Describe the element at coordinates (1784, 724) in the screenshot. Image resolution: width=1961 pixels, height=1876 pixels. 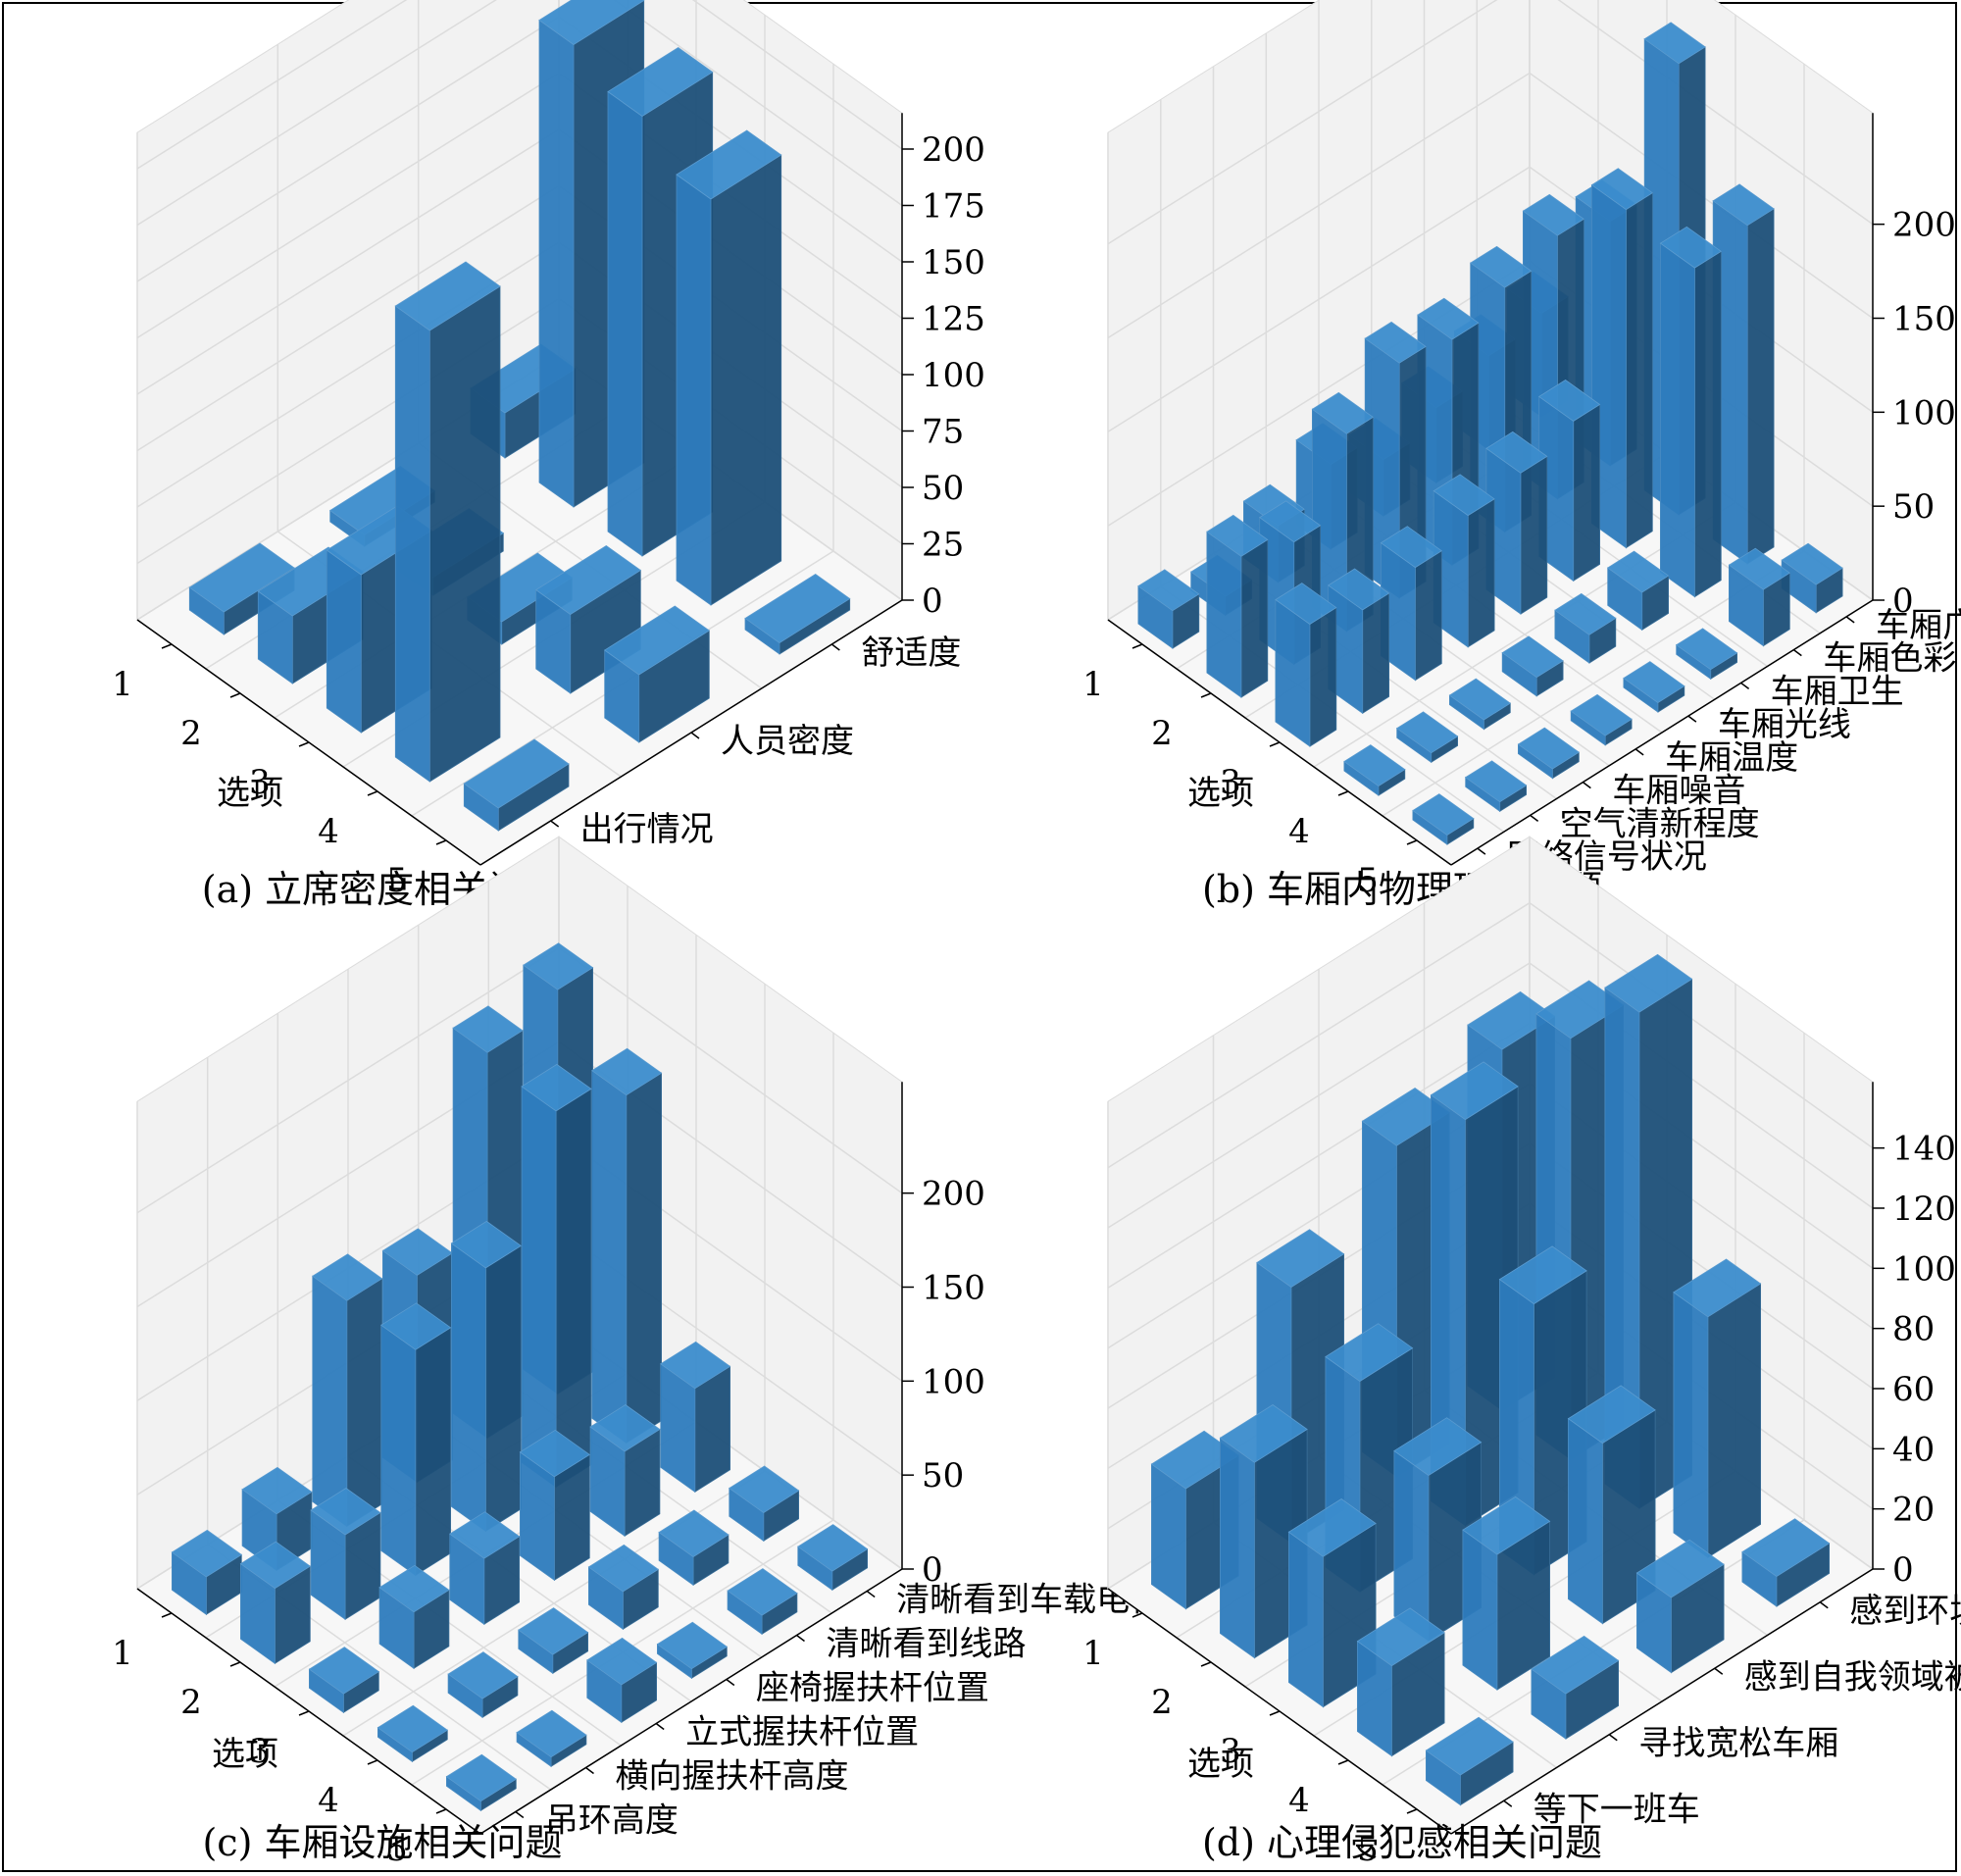
I see `y-tick-label: 车厢光线` at that location.